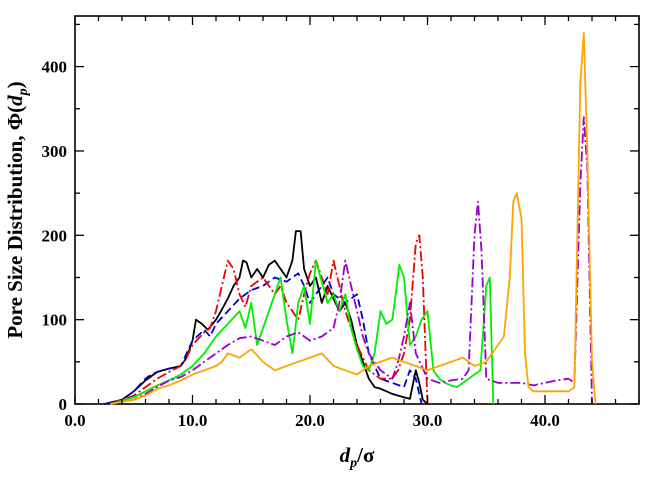  I want to click on y-tick-label: 300, so click(55, 151).